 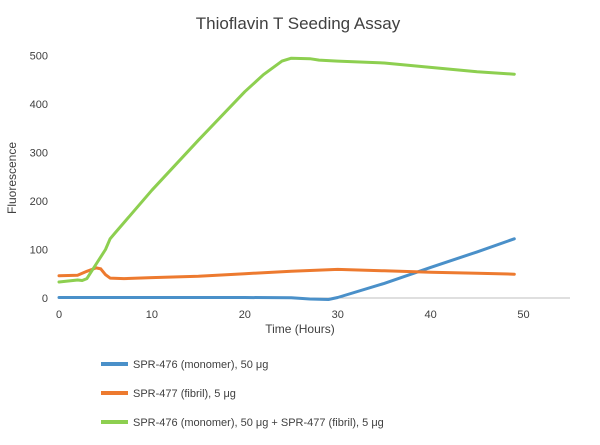 I want to click on x-tick-label: 10, so click(x=152, y=315).